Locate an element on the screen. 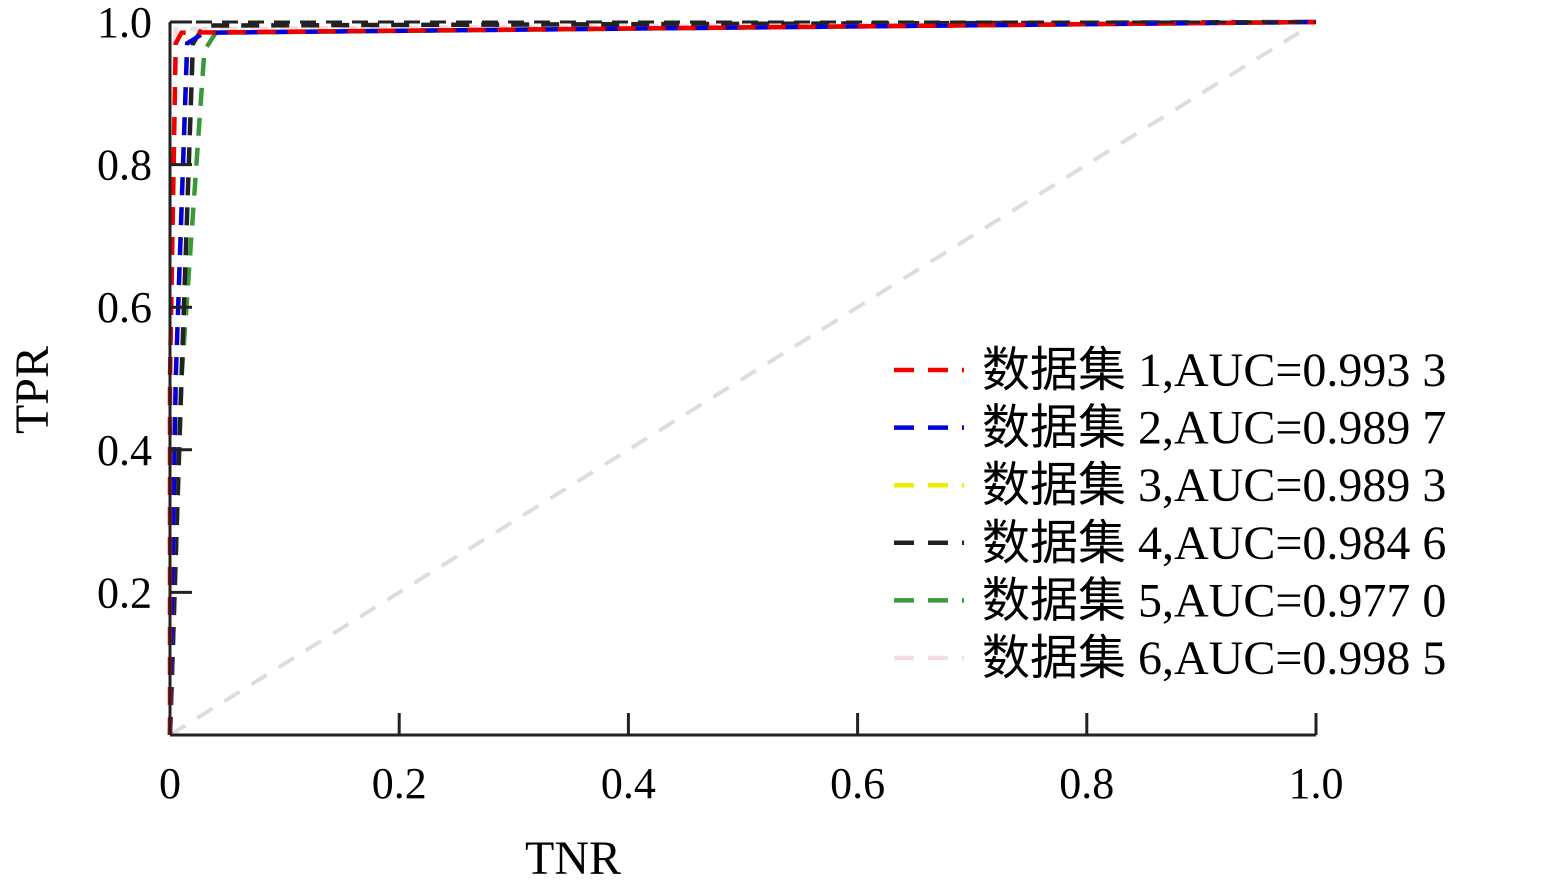 This screenshot has width=1545, height=894. x-tick-label: 0.6 is located at coordinates (857, 783).